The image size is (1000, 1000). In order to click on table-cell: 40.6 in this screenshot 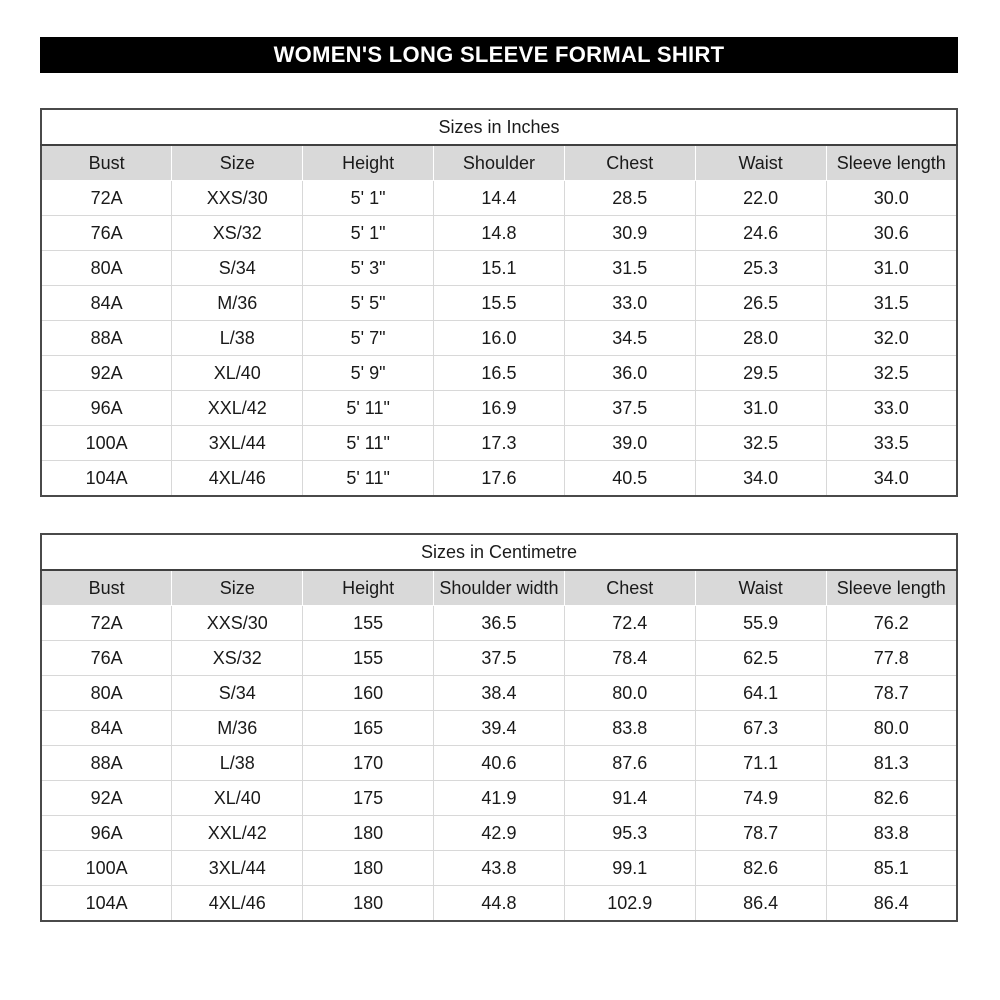, I will do `click(499, 763)`.